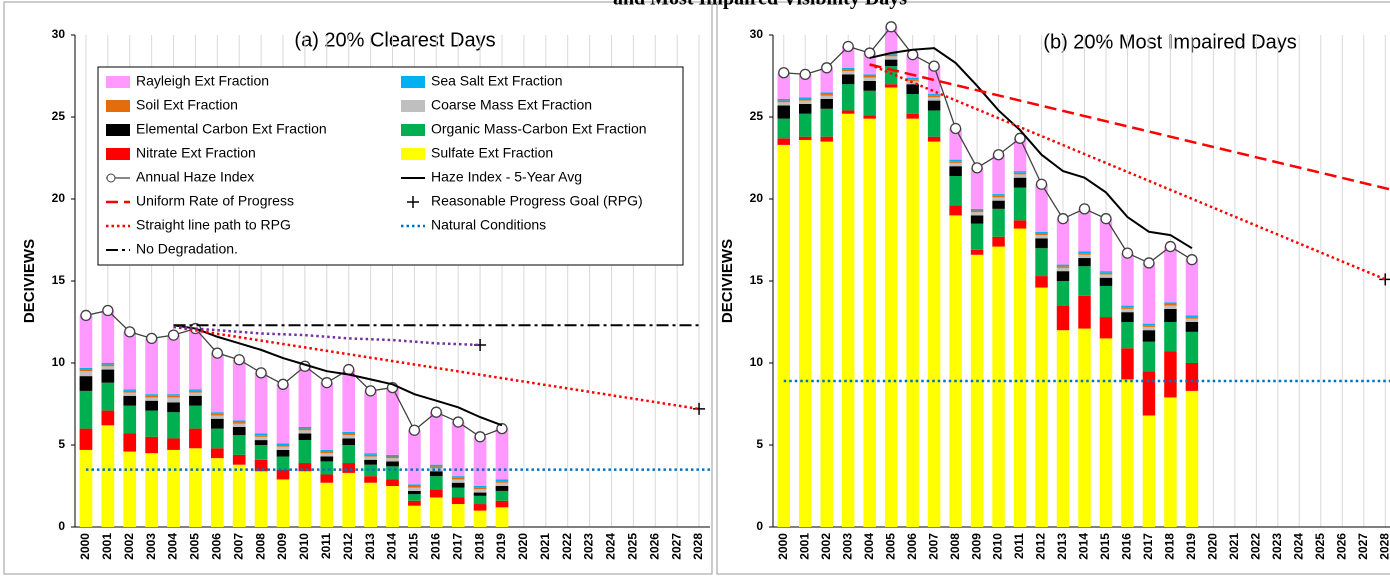 The image size is (1390, 577). What do you see at coordinates (1191, 546) in the screenshot?
I see `x-tick-label: 2019` at bounding box center [1191, 546].